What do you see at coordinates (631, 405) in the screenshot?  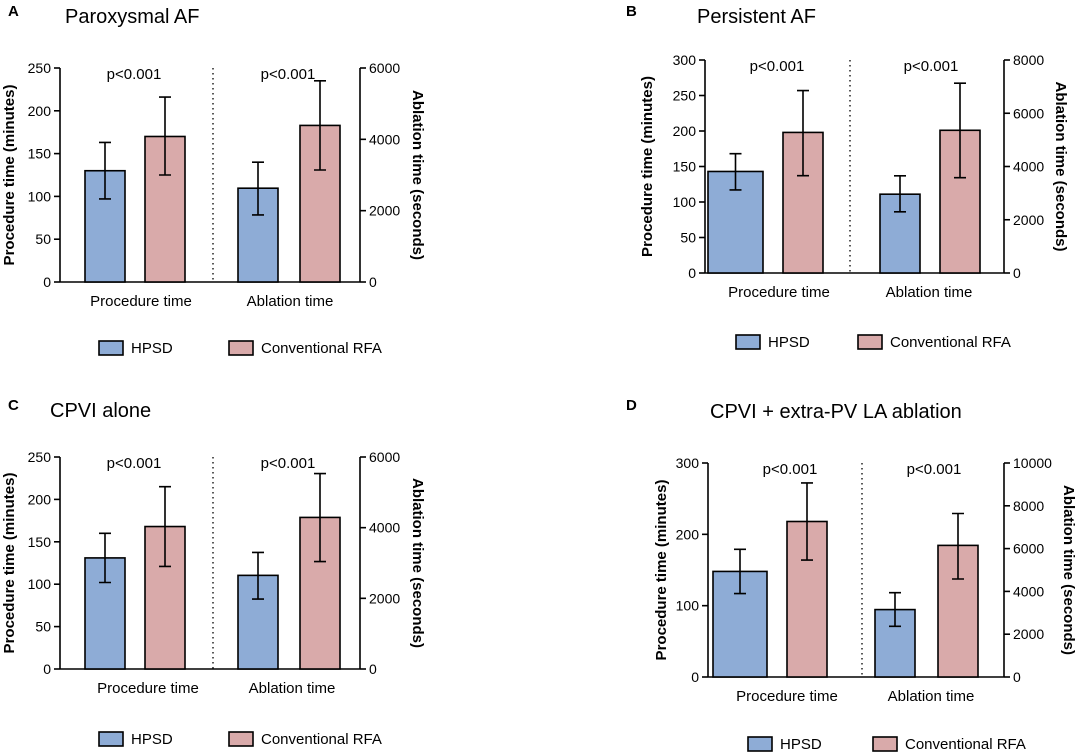 I see `panel-letter: D` at bounding box center [631, 405].